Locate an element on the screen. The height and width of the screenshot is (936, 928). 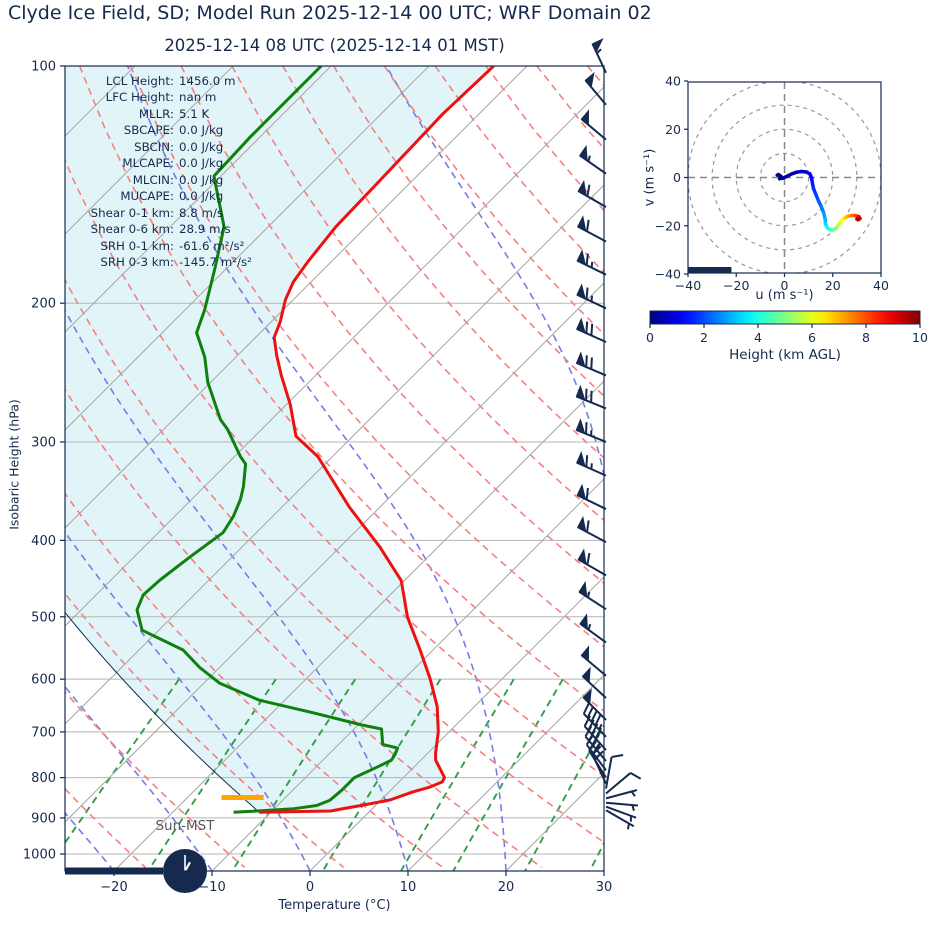
temperature-tick-label: −10 is located at coordinates (211, 887).